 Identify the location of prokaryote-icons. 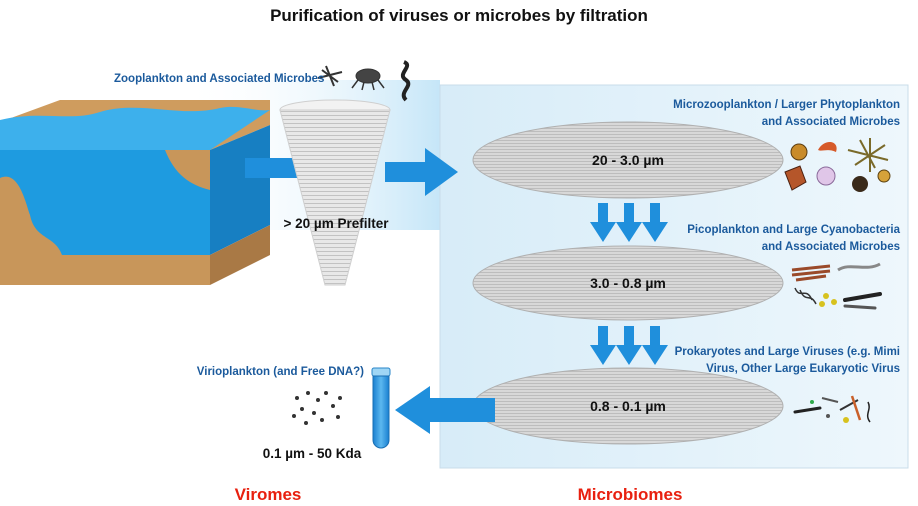
(832, 409).